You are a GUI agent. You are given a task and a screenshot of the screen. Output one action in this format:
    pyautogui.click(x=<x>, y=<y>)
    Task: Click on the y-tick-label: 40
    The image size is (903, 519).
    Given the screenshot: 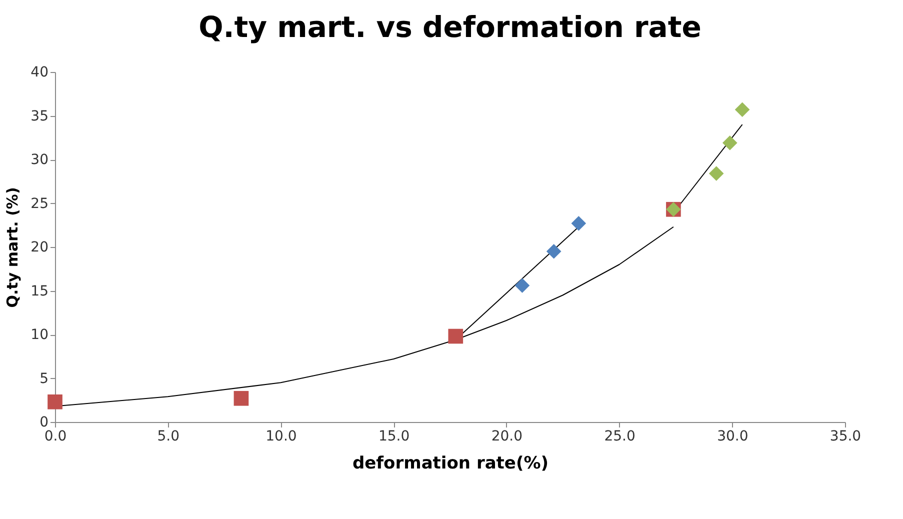 What is the action you would take?
    pyautogui.click(x=39, y=72)
    